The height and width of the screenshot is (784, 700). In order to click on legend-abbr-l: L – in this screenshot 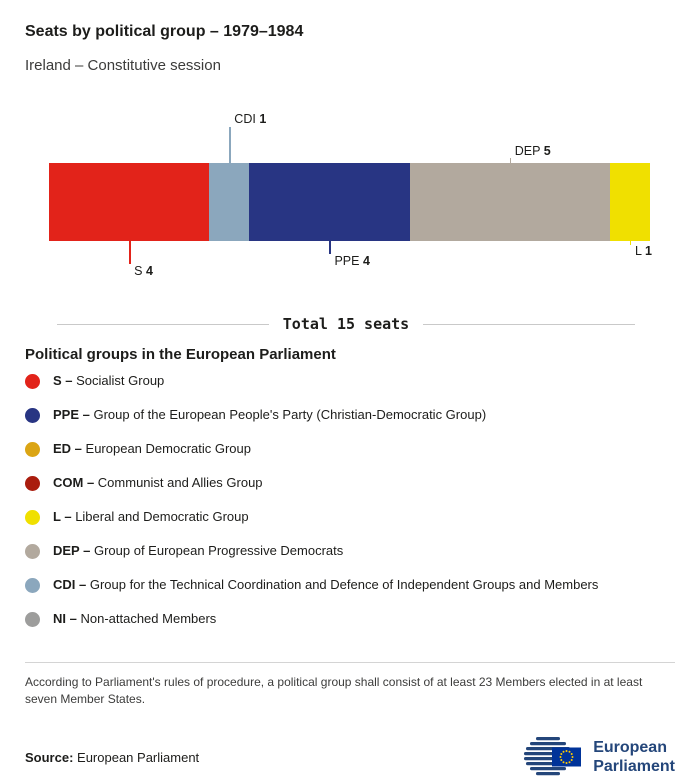, I will do `click(62, 516)`.